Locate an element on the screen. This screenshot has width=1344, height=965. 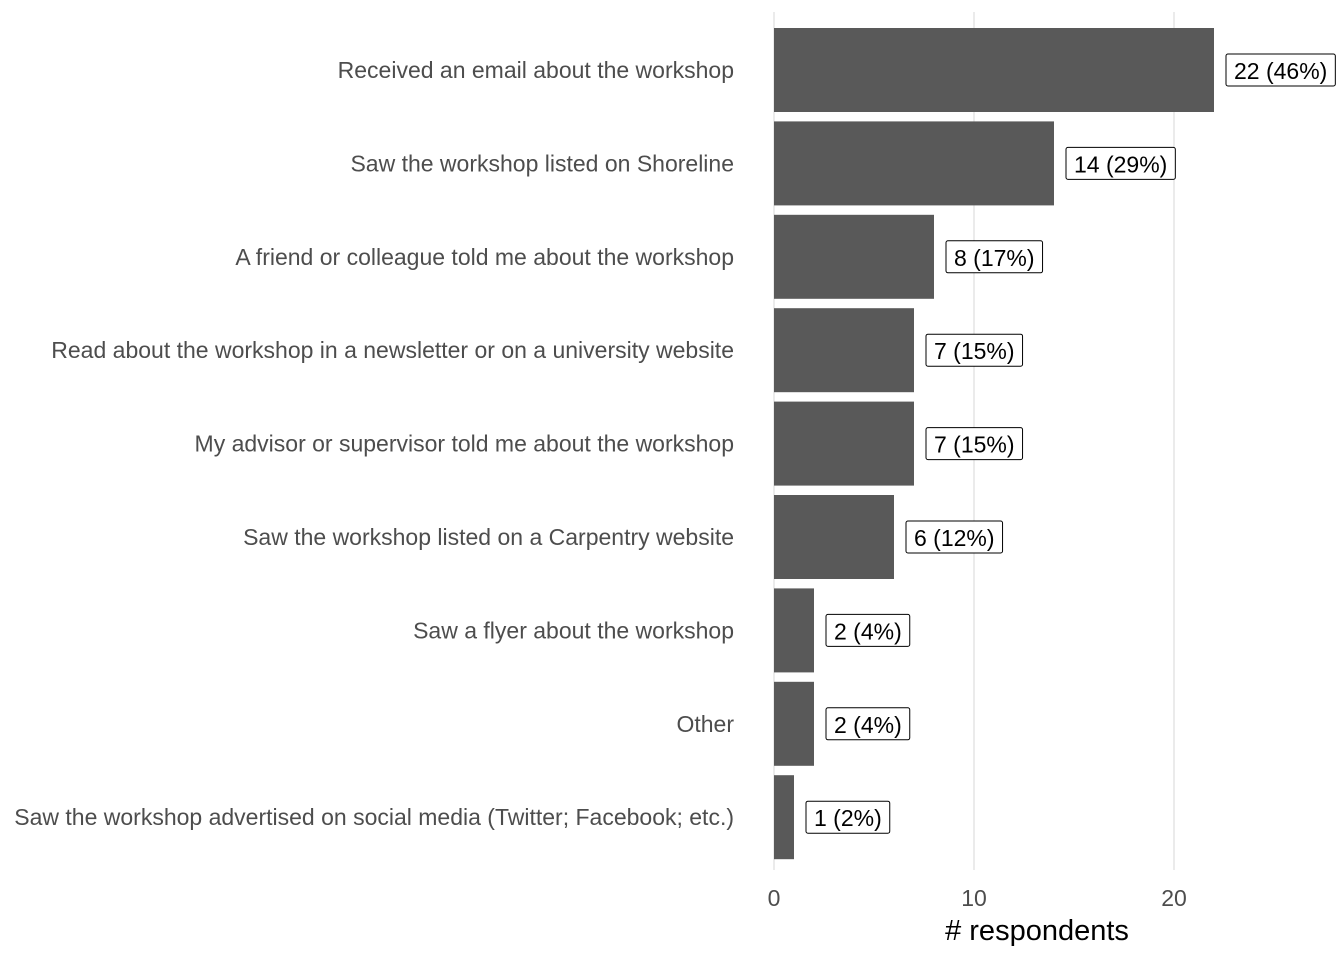
data-label-text-4: 7 (15%) is located at coordinates (974, 351).